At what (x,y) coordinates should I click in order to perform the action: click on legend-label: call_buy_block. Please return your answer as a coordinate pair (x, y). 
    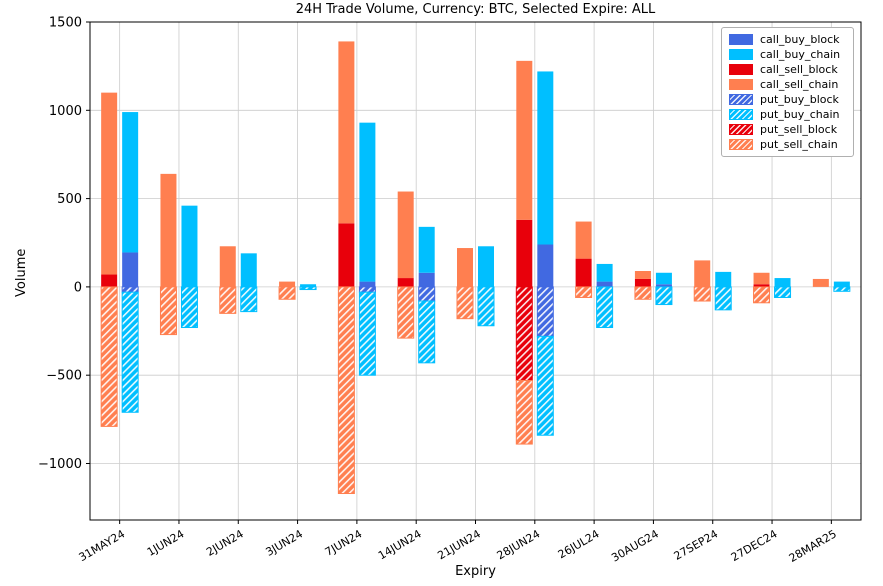
    Looking at the image, I should click on (800, 39).